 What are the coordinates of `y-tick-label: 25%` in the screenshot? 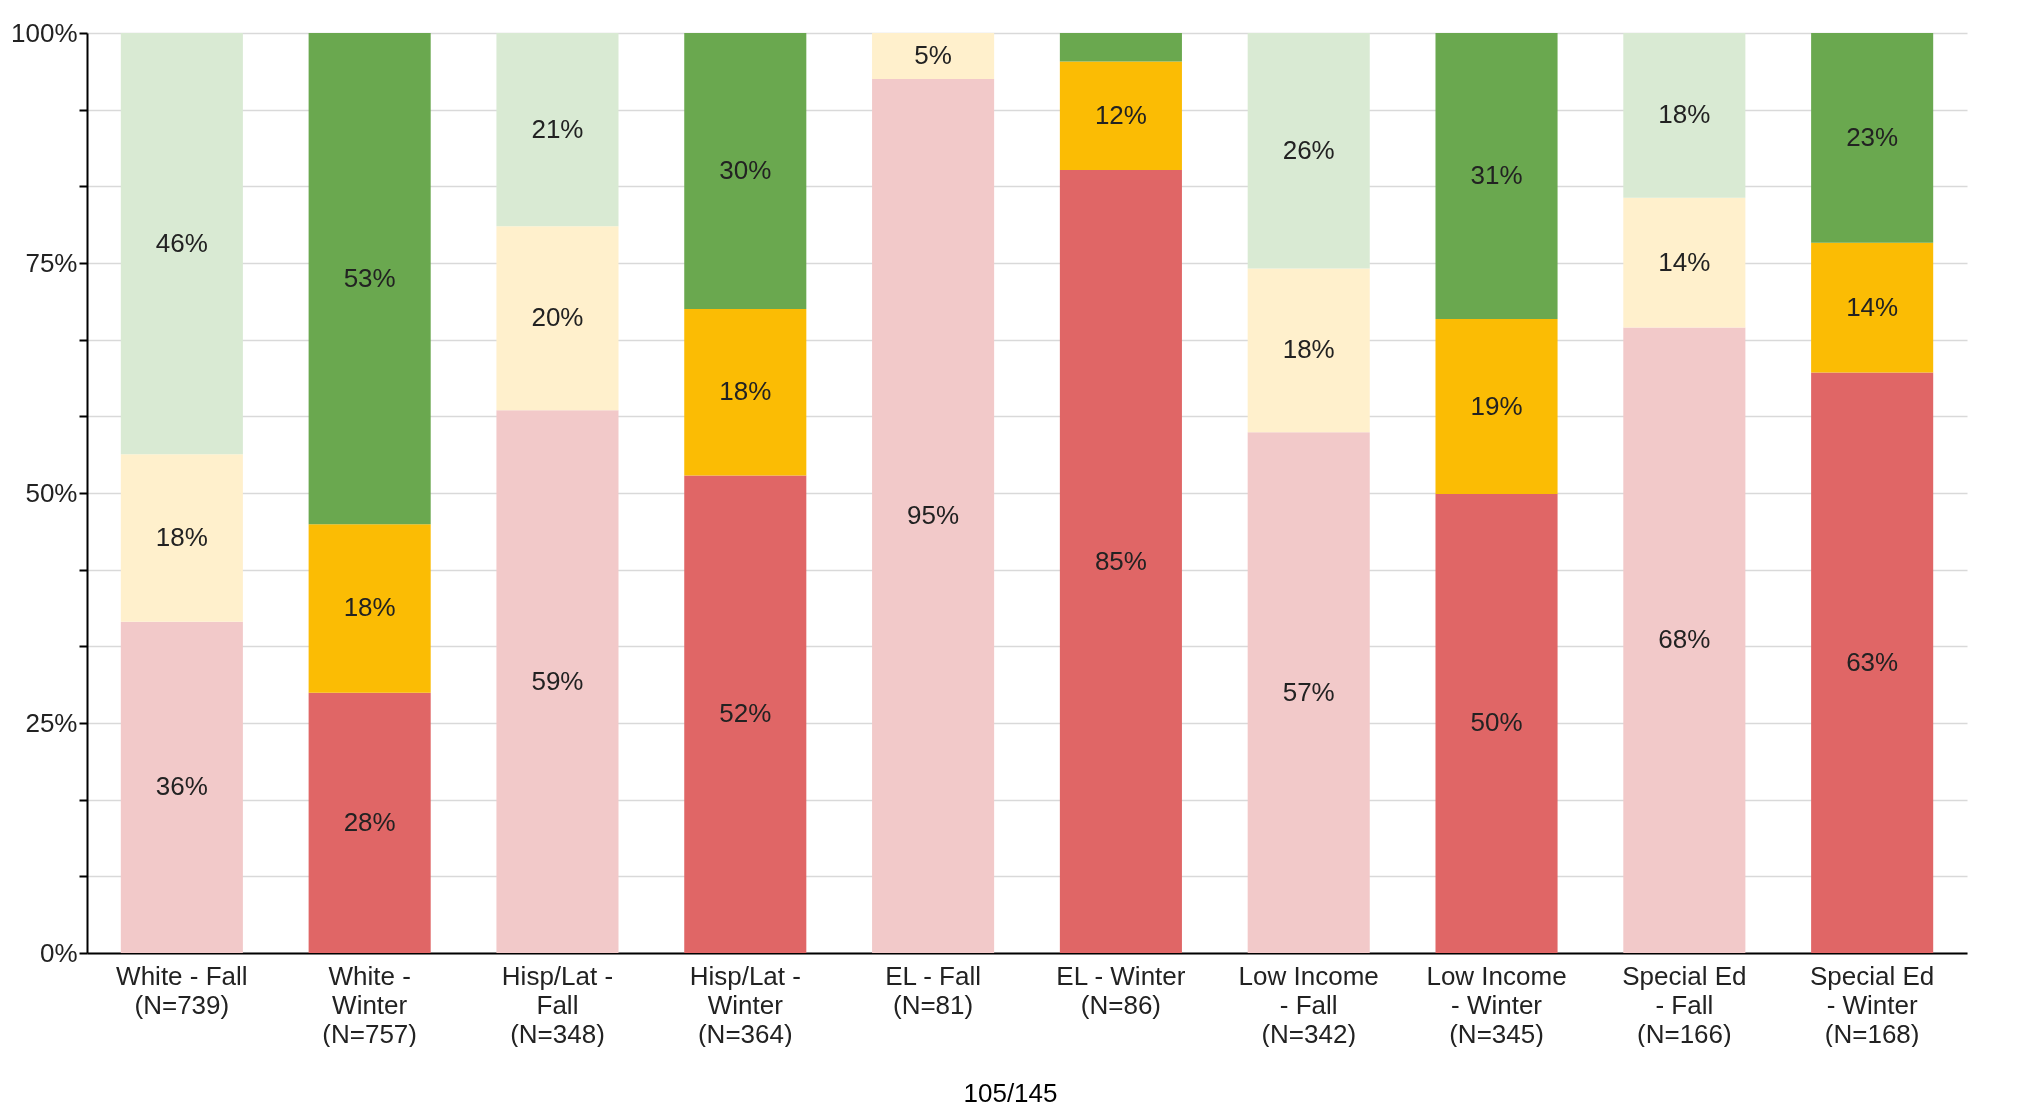 It's located at (51, 722).